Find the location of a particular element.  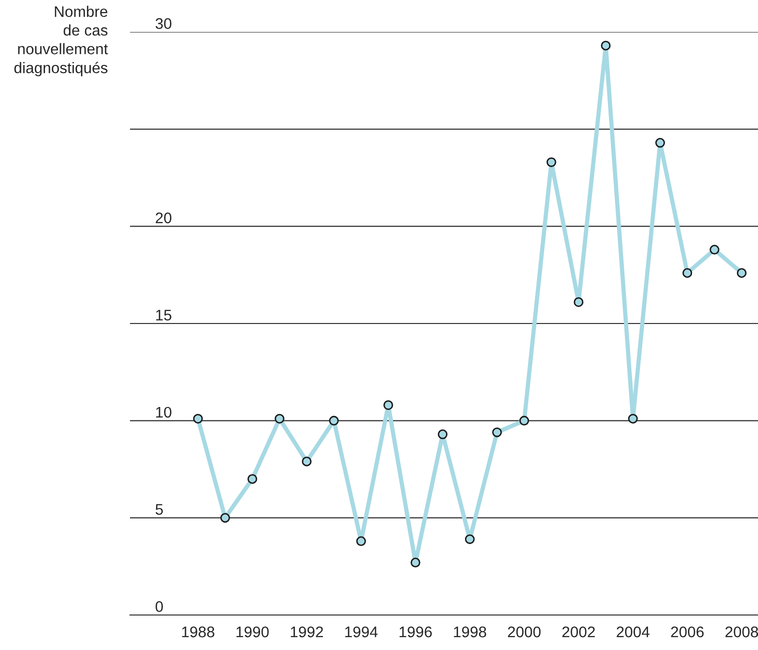

x-tick-label: 2002 is located at coordinates (578, 632).